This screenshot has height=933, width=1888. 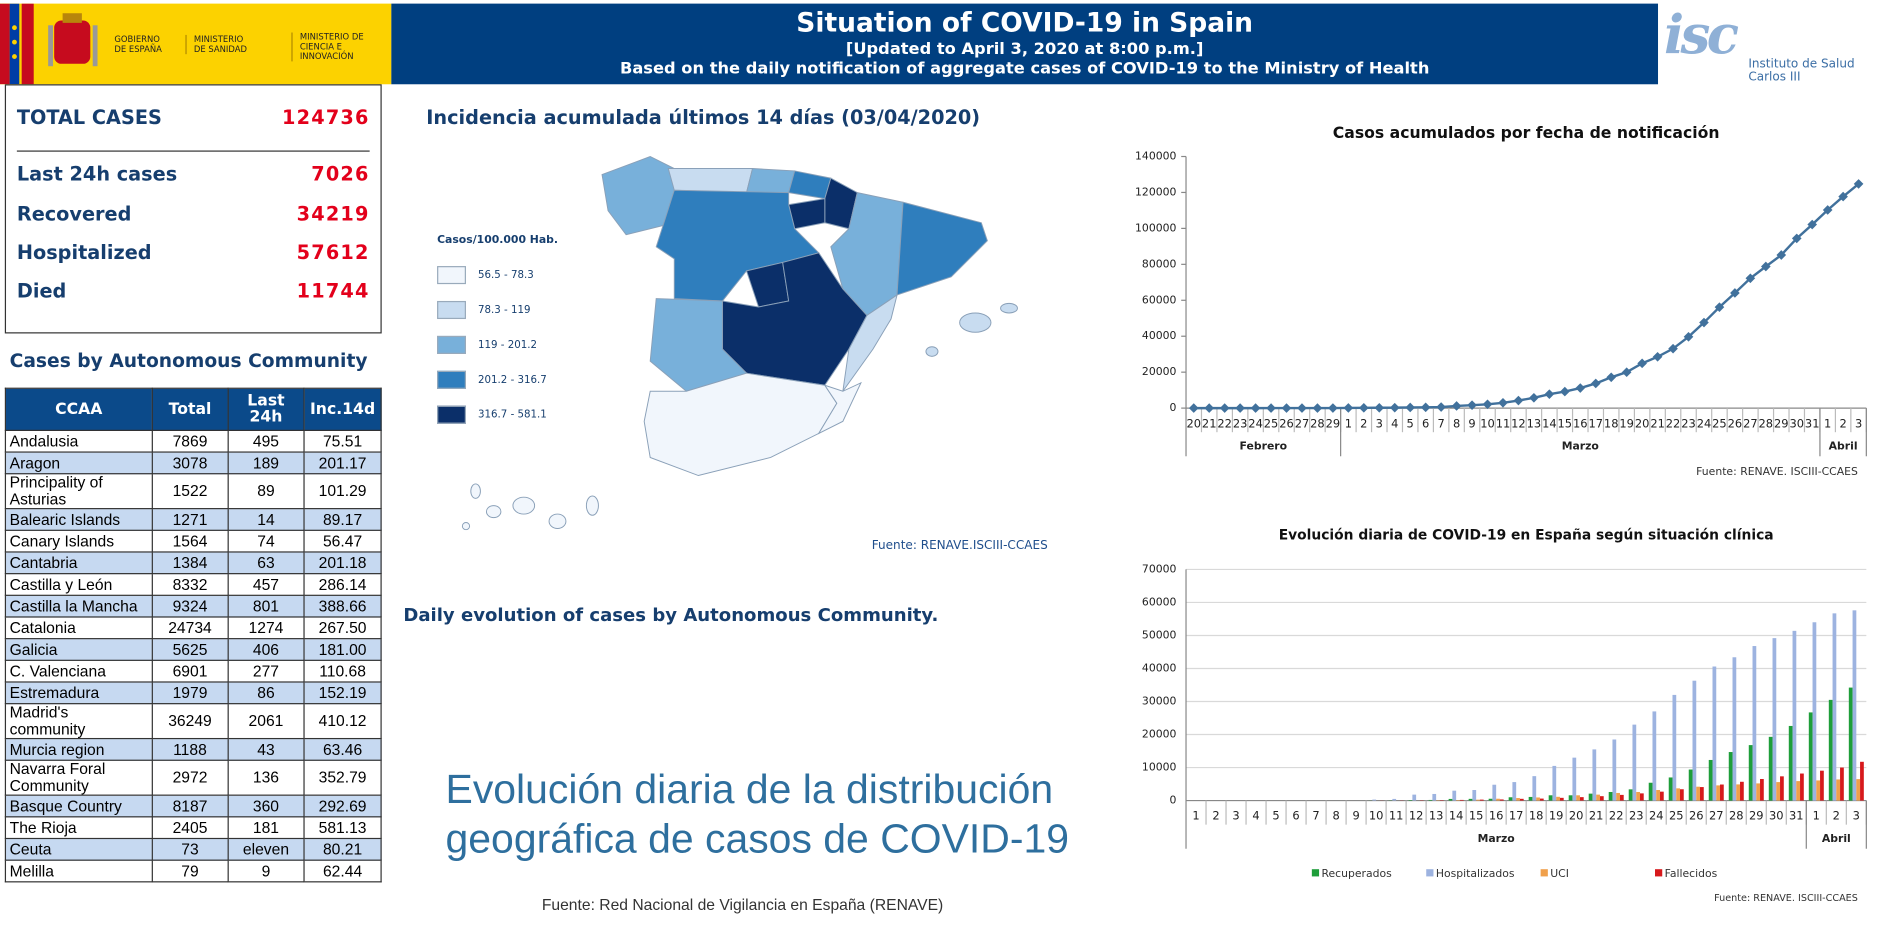 What do you see at coordinates (342, 491) in the screenshot?
I see `table-cell: 101.29` at bounding box center [342, 491].